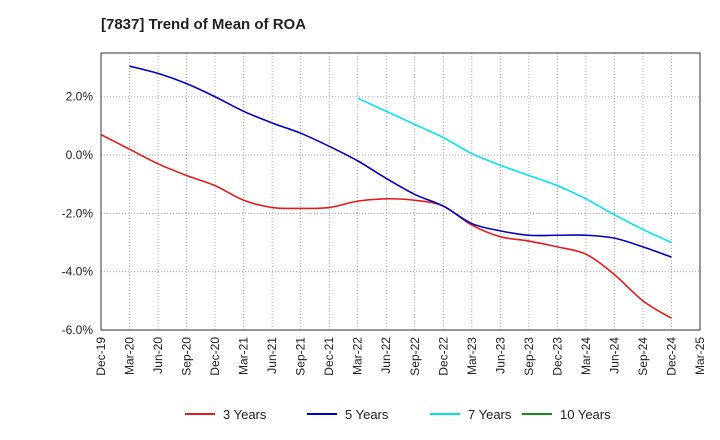 This screenshot has height=440, width=720. What do you see at coordinates (187, 356) in the screenshot?
I see `x-tick-label: Sep-20` at bounding box center [187, 356].